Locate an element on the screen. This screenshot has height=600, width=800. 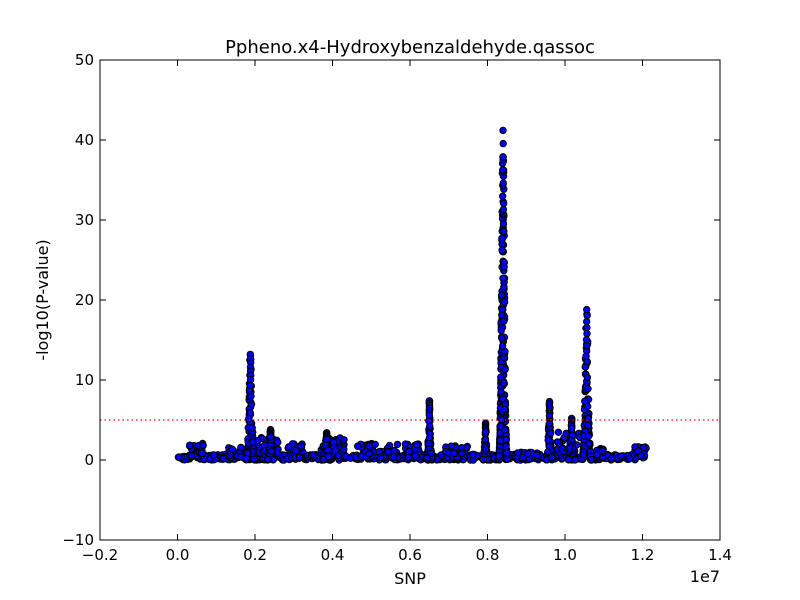
x-tick-label: −0.2 is located at coordinates (100, 555).